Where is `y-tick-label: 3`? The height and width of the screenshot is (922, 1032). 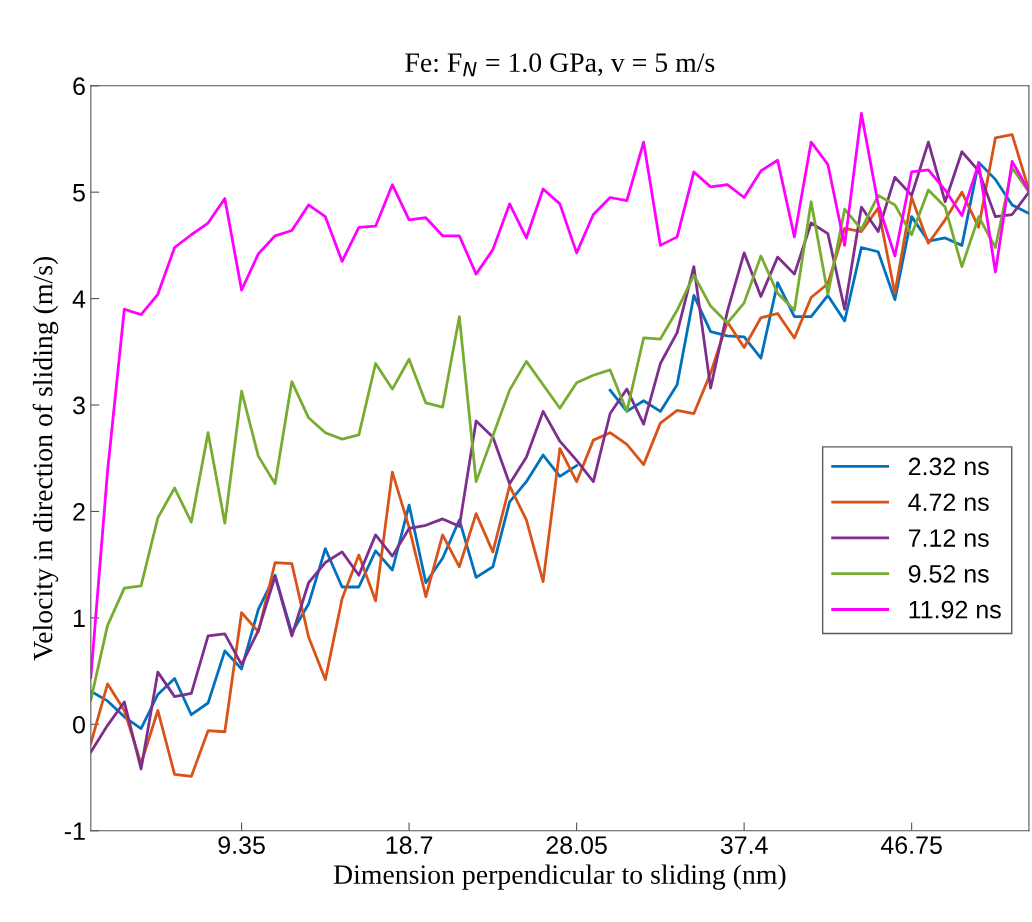
y-tick-label: 3 is located at coordinates (79, 405).